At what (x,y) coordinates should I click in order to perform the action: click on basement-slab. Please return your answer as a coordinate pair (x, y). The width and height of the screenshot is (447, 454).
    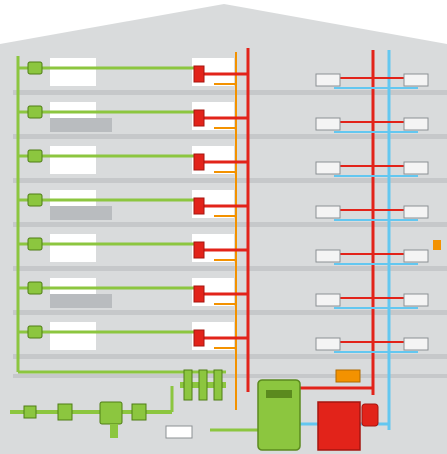
    Looking at the image, I should click on (230, 376).